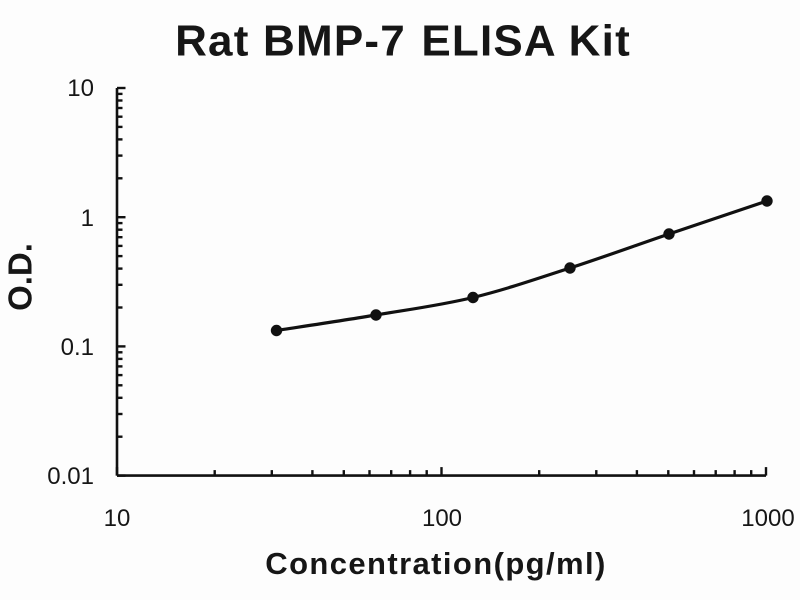 This screenshot has height=600, width=800. Describe the element at coordinates (87, 218) in the screenshot. I see `svg-text: 1` at that location.